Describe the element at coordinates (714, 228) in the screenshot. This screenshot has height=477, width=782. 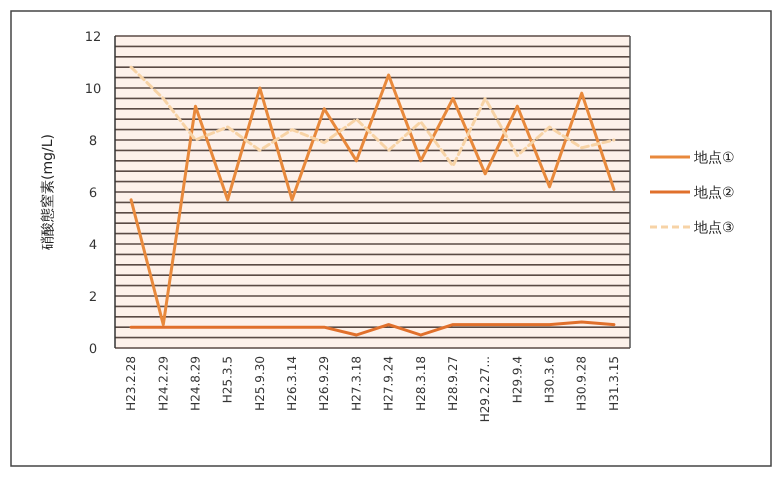
I see `legend-label: 地点③` at that location.